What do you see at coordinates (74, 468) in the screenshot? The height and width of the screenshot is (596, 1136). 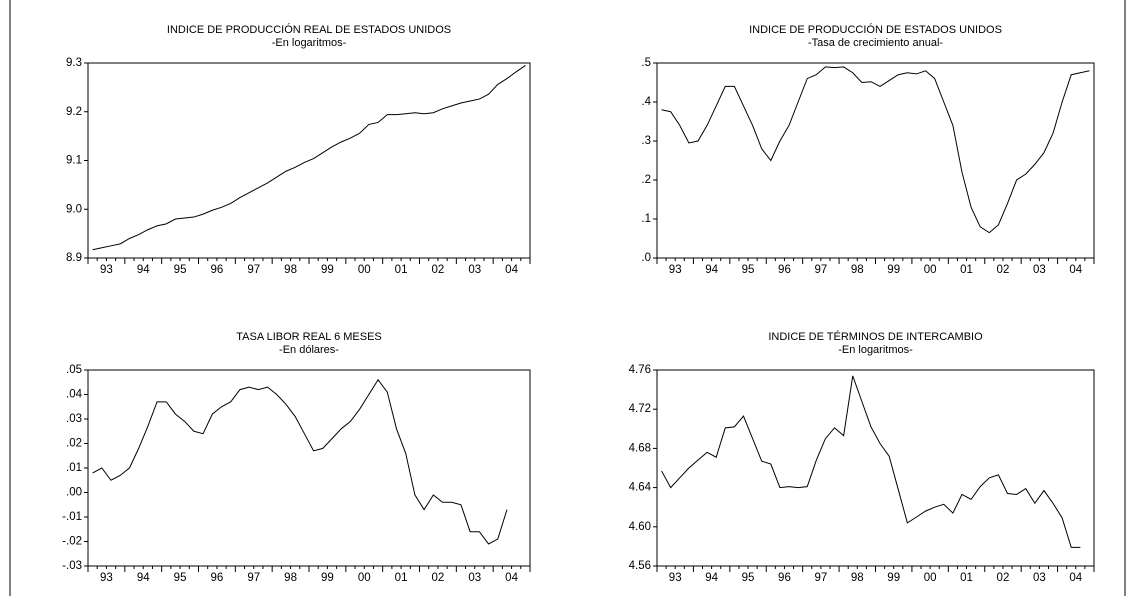 I see `y-tick-label: .01` at bounding box center [74, 468].